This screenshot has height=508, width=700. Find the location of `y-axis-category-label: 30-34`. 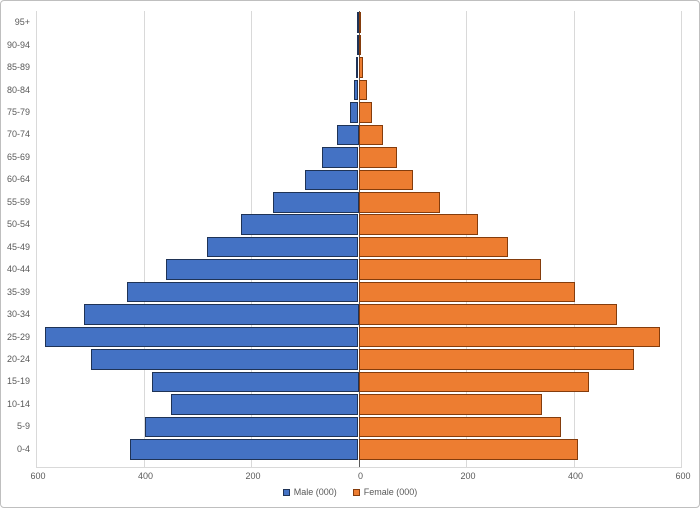

y-axis-category-label: 30-34 is located at coordinates (18, 314).